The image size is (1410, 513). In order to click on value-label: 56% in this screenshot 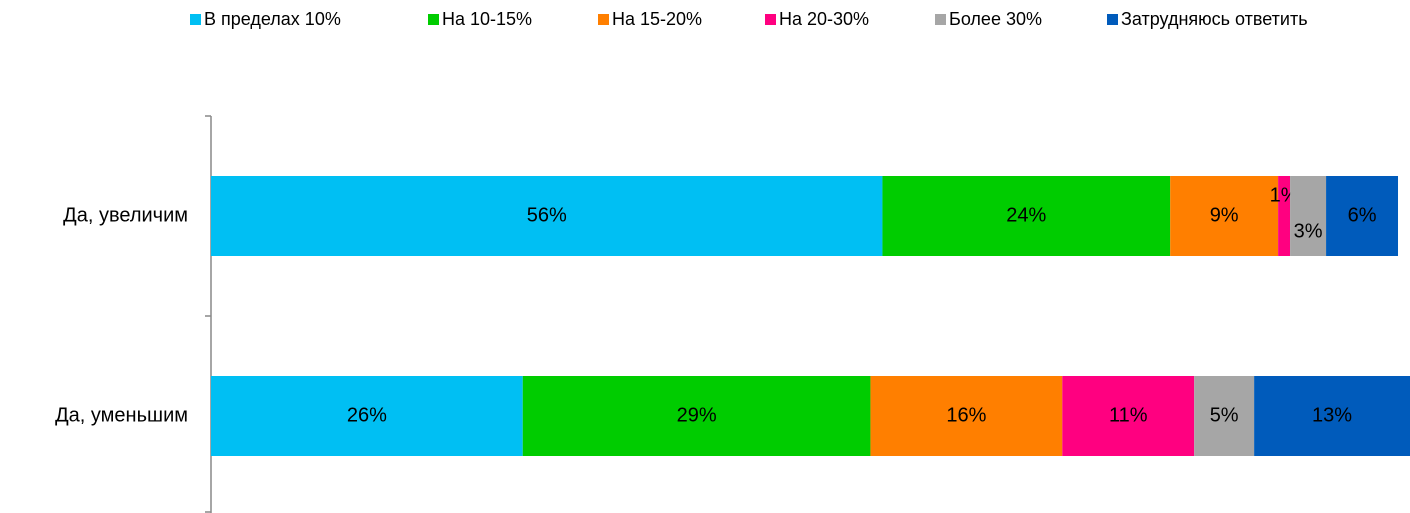, I will do `click(547, 215)`.